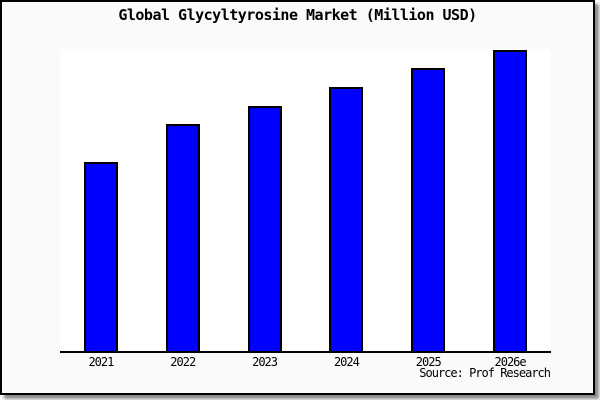 Image resolution: width=600 pixels, height=400 pixels. Describe the element at coordinates (346, 219) in the screenshot. I see `bar-2024` at that location.